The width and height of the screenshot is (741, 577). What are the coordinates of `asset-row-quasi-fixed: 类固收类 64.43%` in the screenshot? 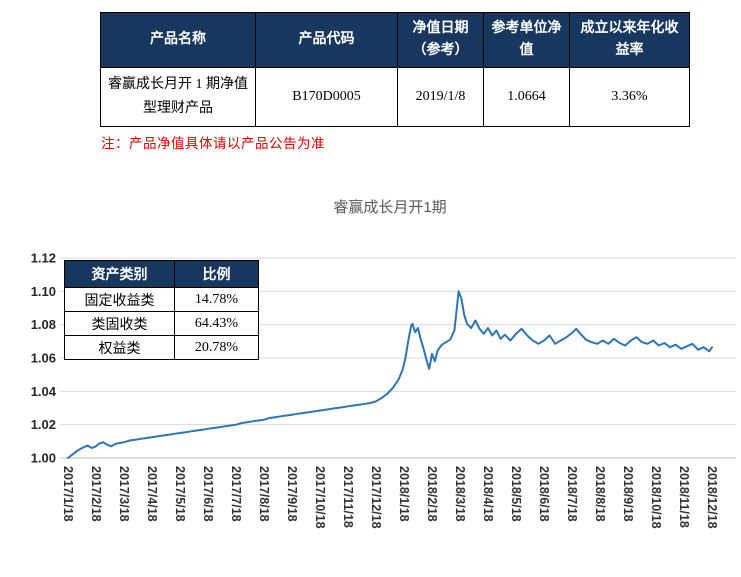 It's located at (161, 323).